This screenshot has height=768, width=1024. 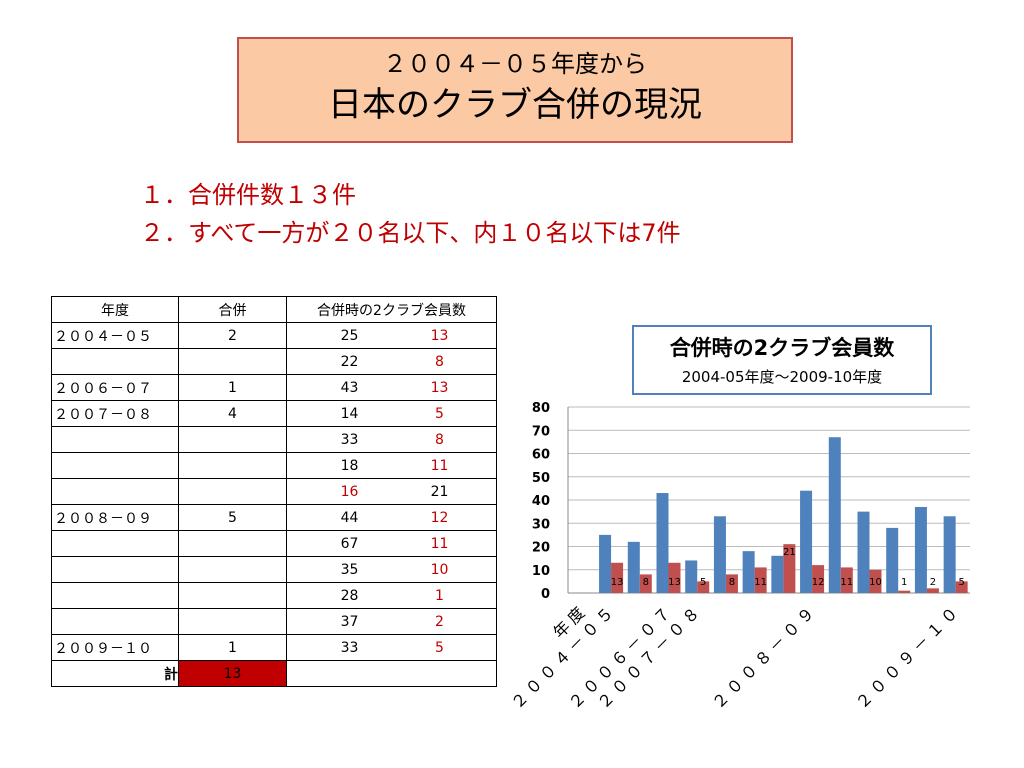 What do you see at coordinates (541, 408) in the screenshot?
I see `y-tick-label: 80` at bounding box center [541, 408].